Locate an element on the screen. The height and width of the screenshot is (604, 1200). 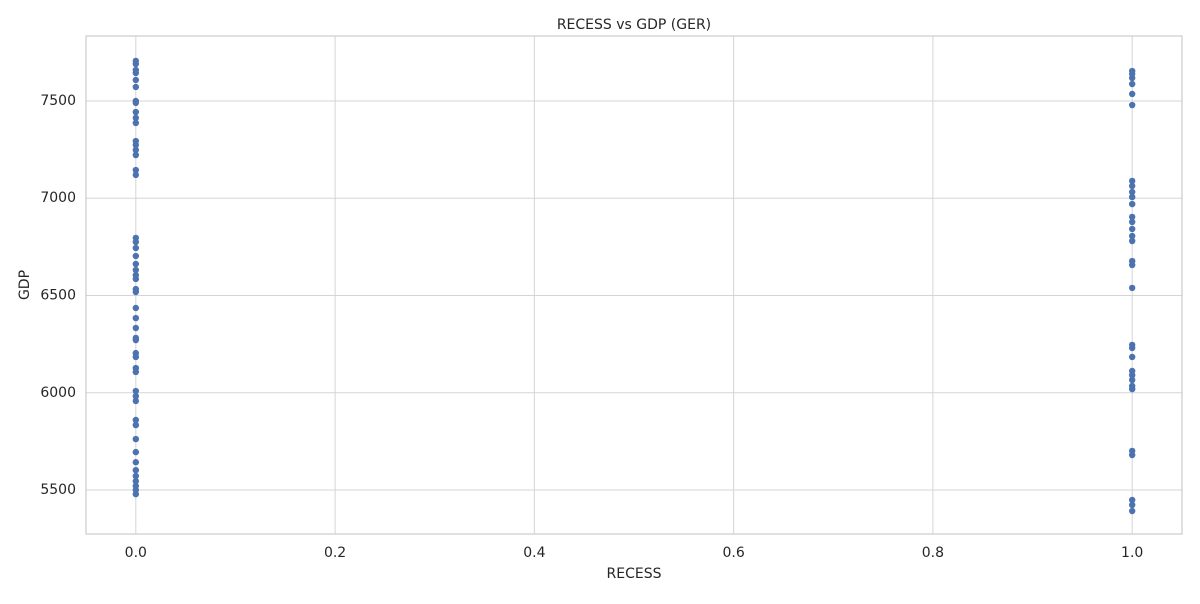
y-tick-label: 5500 is located at coordinates (58, 490).